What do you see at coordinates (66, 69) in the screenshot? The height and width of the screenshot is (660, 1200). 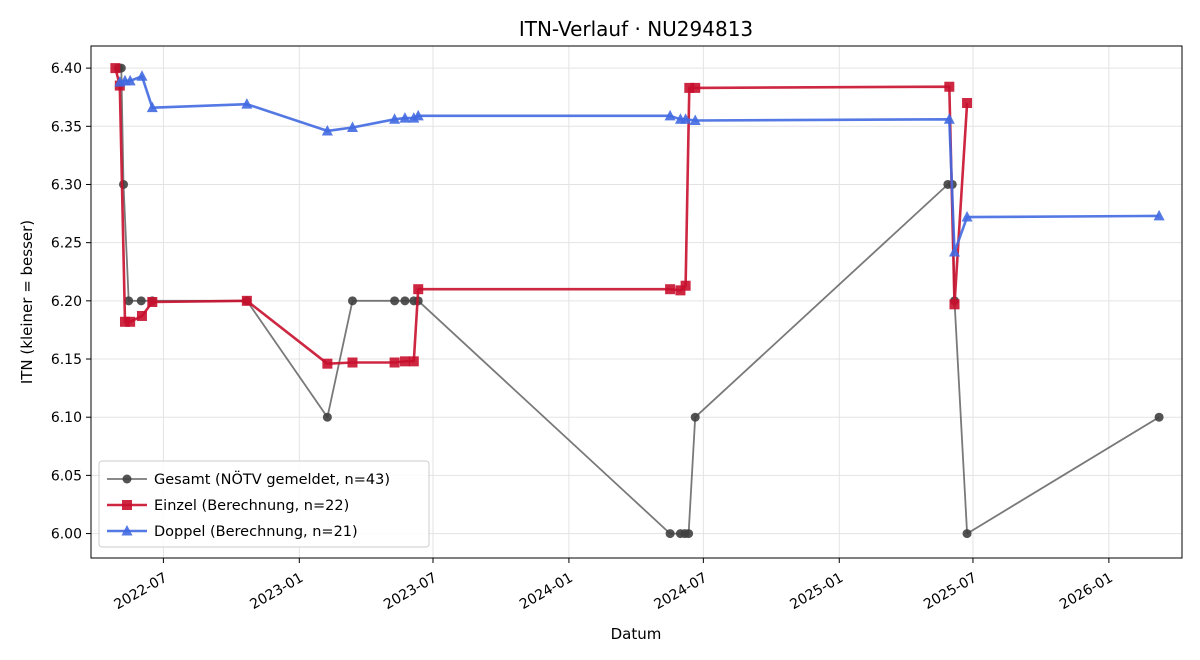 I see `y-tick-label: 6.40` at bounding box center [66, 69].